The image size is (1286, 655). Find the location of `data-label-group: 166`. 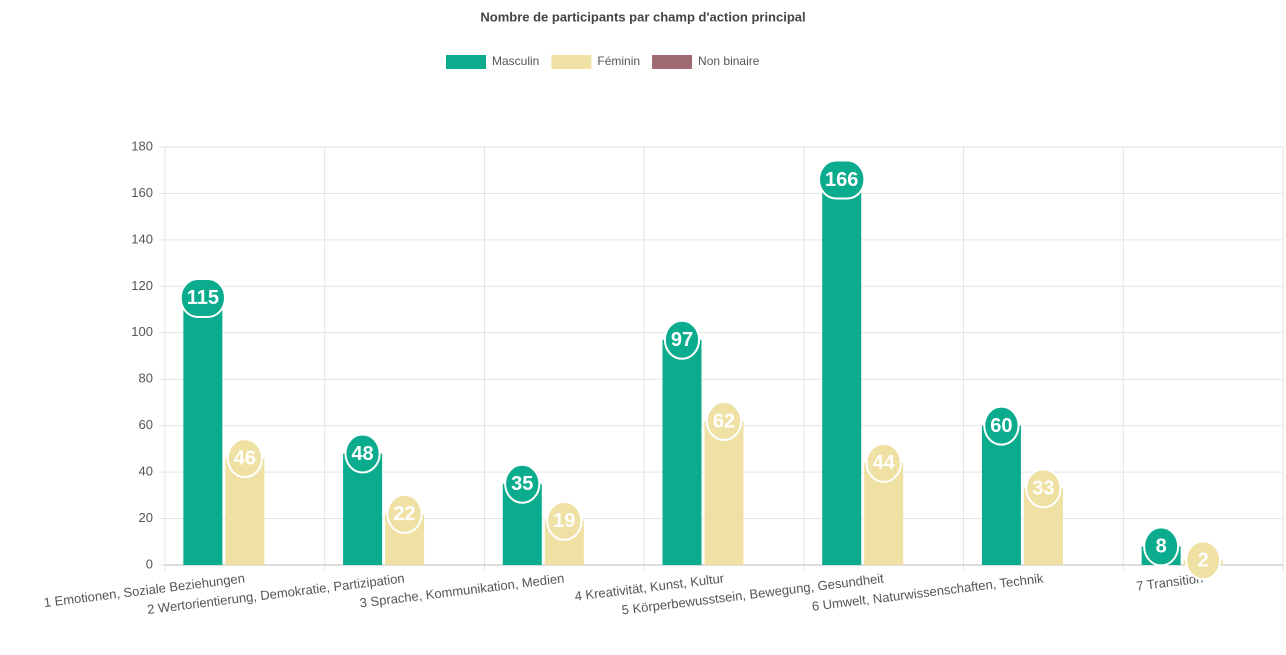

data-label-group: 166 is located at coordinates (842, 179).